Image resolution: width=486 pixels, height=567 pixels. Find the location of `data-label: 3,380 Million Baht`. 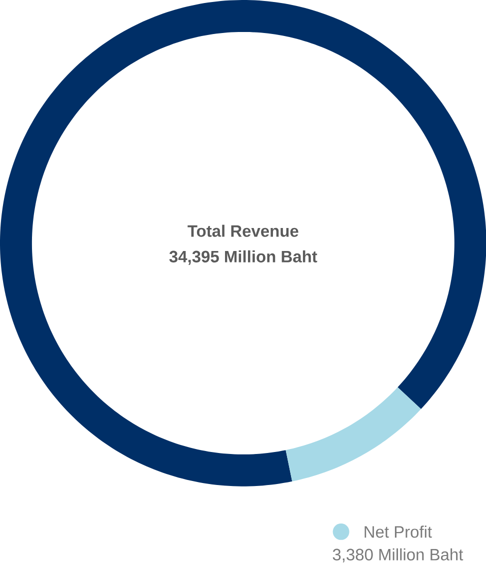

data-label: 3,380 Million Baht is located at coordinates (397, 555).